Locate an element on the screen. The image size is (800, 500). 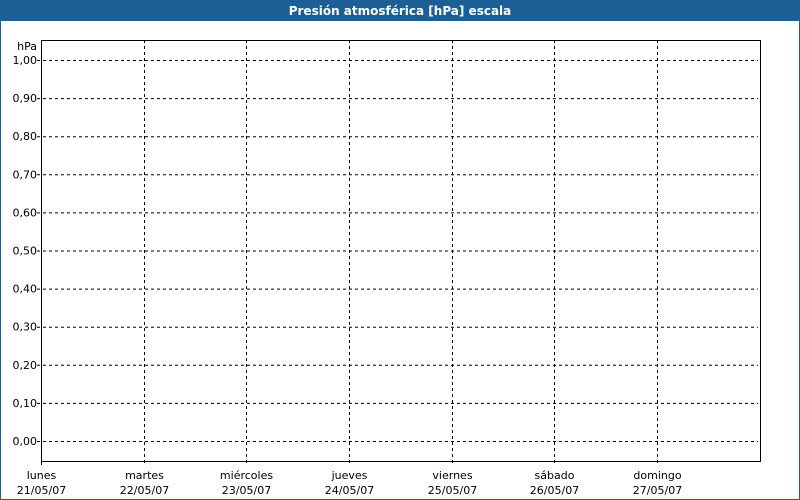
x-tick-day: jueves is located at coordinates (349, 475).